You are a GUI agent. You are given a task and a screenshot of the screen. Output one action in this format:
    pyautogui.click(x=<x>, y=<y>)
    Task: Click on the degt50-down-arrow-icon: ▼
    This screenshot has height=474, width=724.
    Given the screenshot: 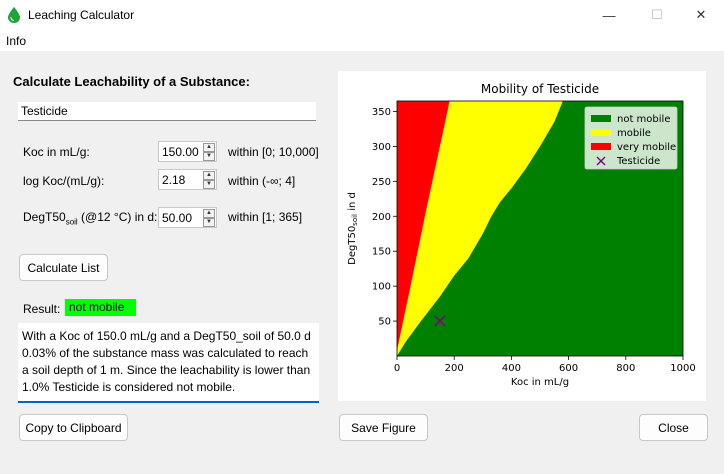 What is the action you would take?
    pyautogui.click(x=209, y=222)
    